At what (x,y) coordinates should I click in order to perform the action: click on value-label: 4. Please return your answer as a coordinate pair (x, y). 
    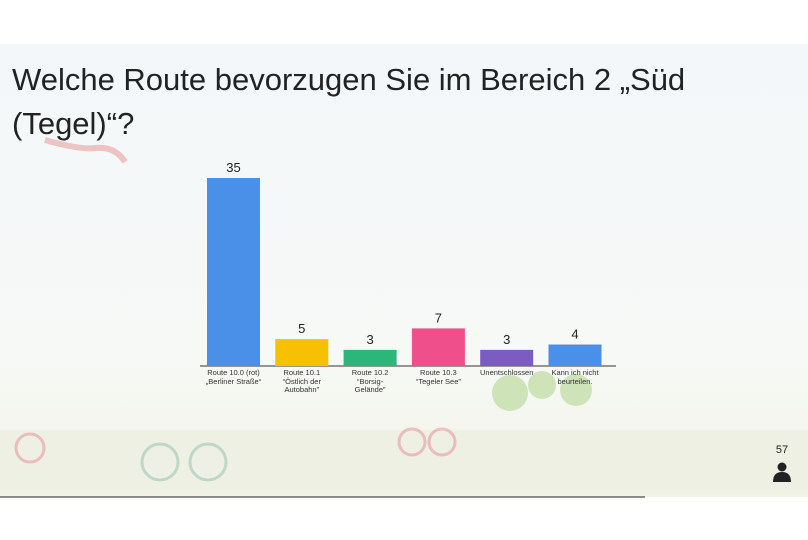
    Looking at the image, I should click on (574, 334).